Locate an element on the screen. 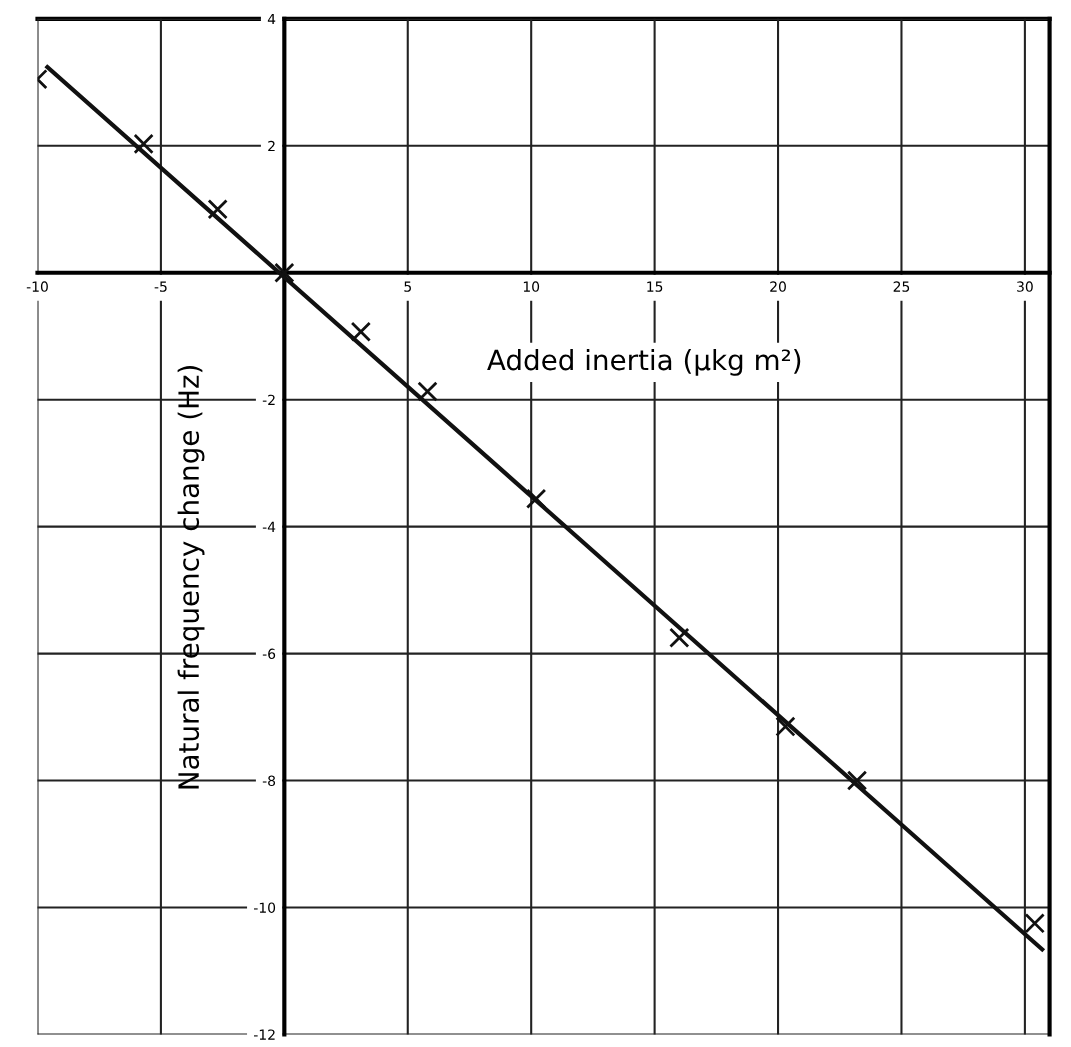  x-tick-label: 5 is located at coordinates (407, 286).